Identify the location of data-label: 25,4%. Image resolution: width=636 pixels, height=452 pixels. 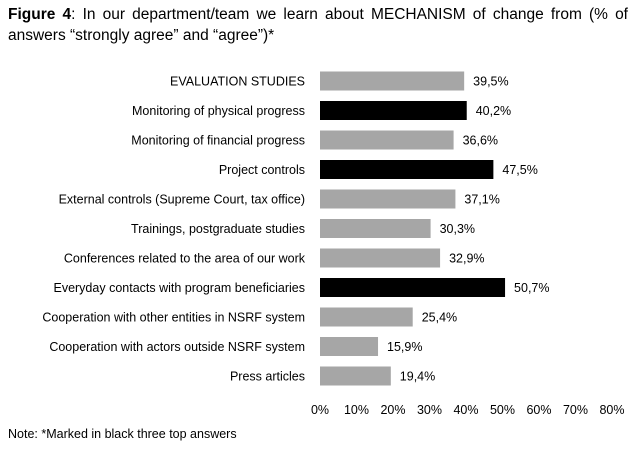
(439, 318).